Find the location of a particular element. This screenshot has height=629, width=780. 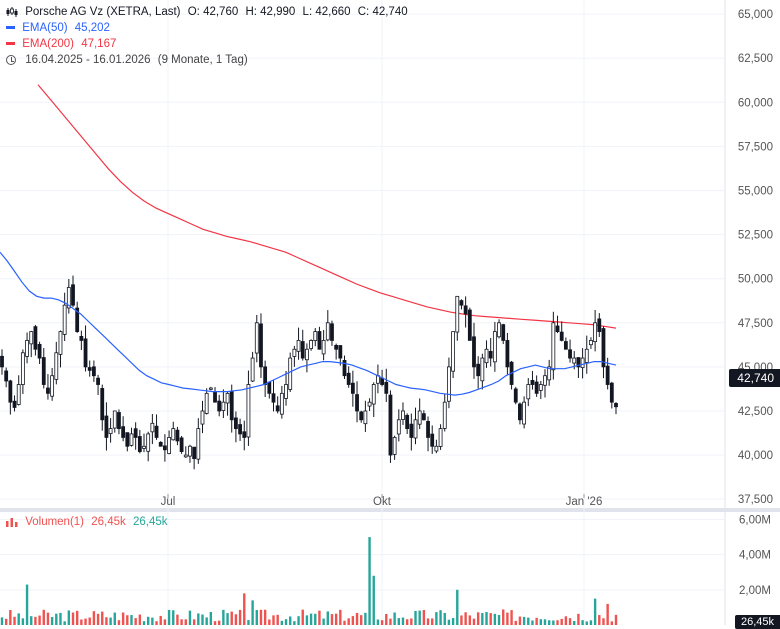

price-tick-label: 55,000 is located at coordinates (755, 192).